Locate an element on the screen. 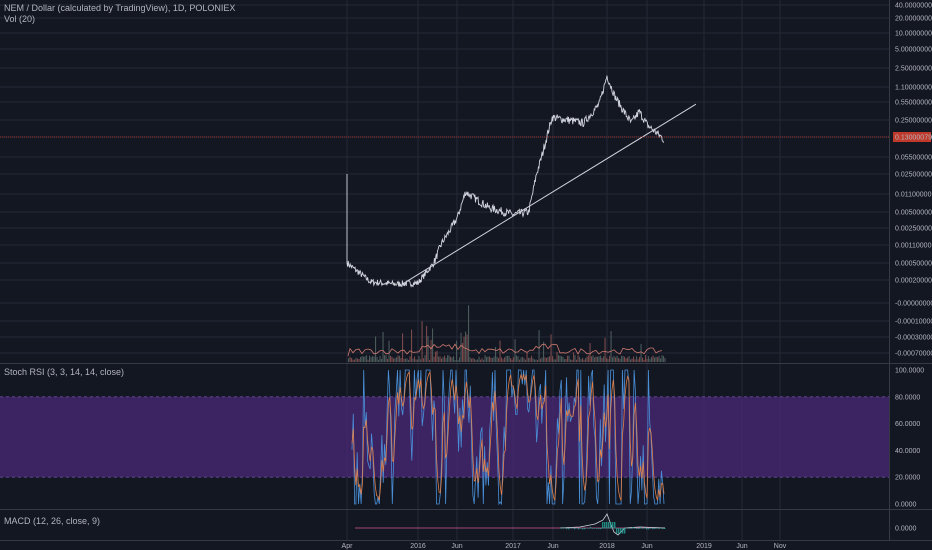 The width and height of the screenshot is (932, 550). volume-tick-label: -0.00000000 is located at coordinates (913, 304).